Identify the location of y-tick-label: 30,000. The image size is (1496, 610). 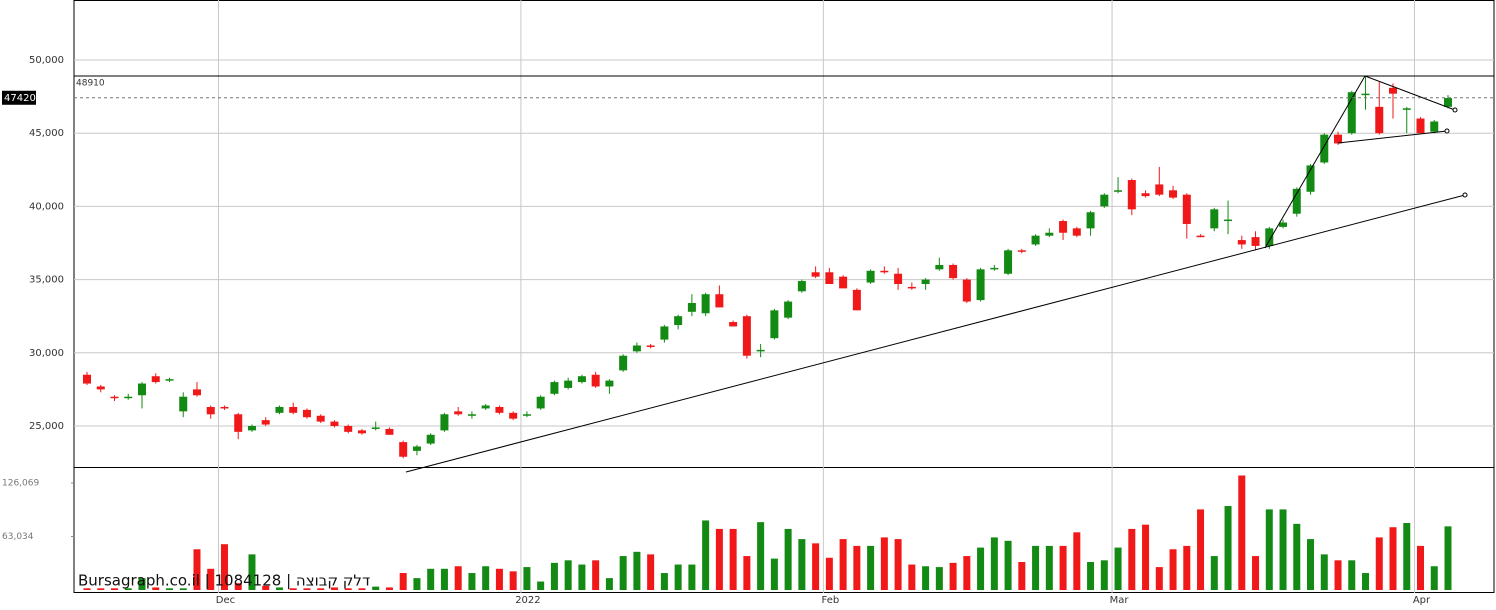
(46, 353).